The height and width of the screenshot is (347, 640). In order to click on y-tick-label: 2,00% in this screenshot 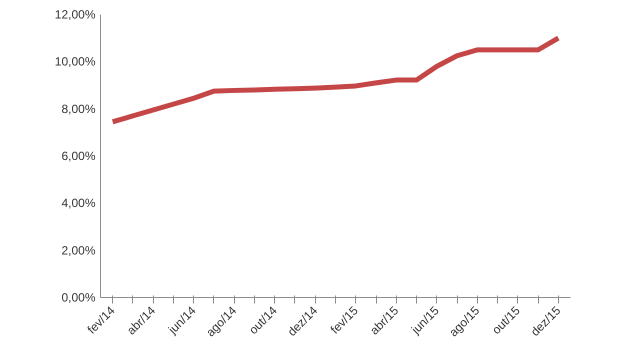, I will do `click(78, 250)`.